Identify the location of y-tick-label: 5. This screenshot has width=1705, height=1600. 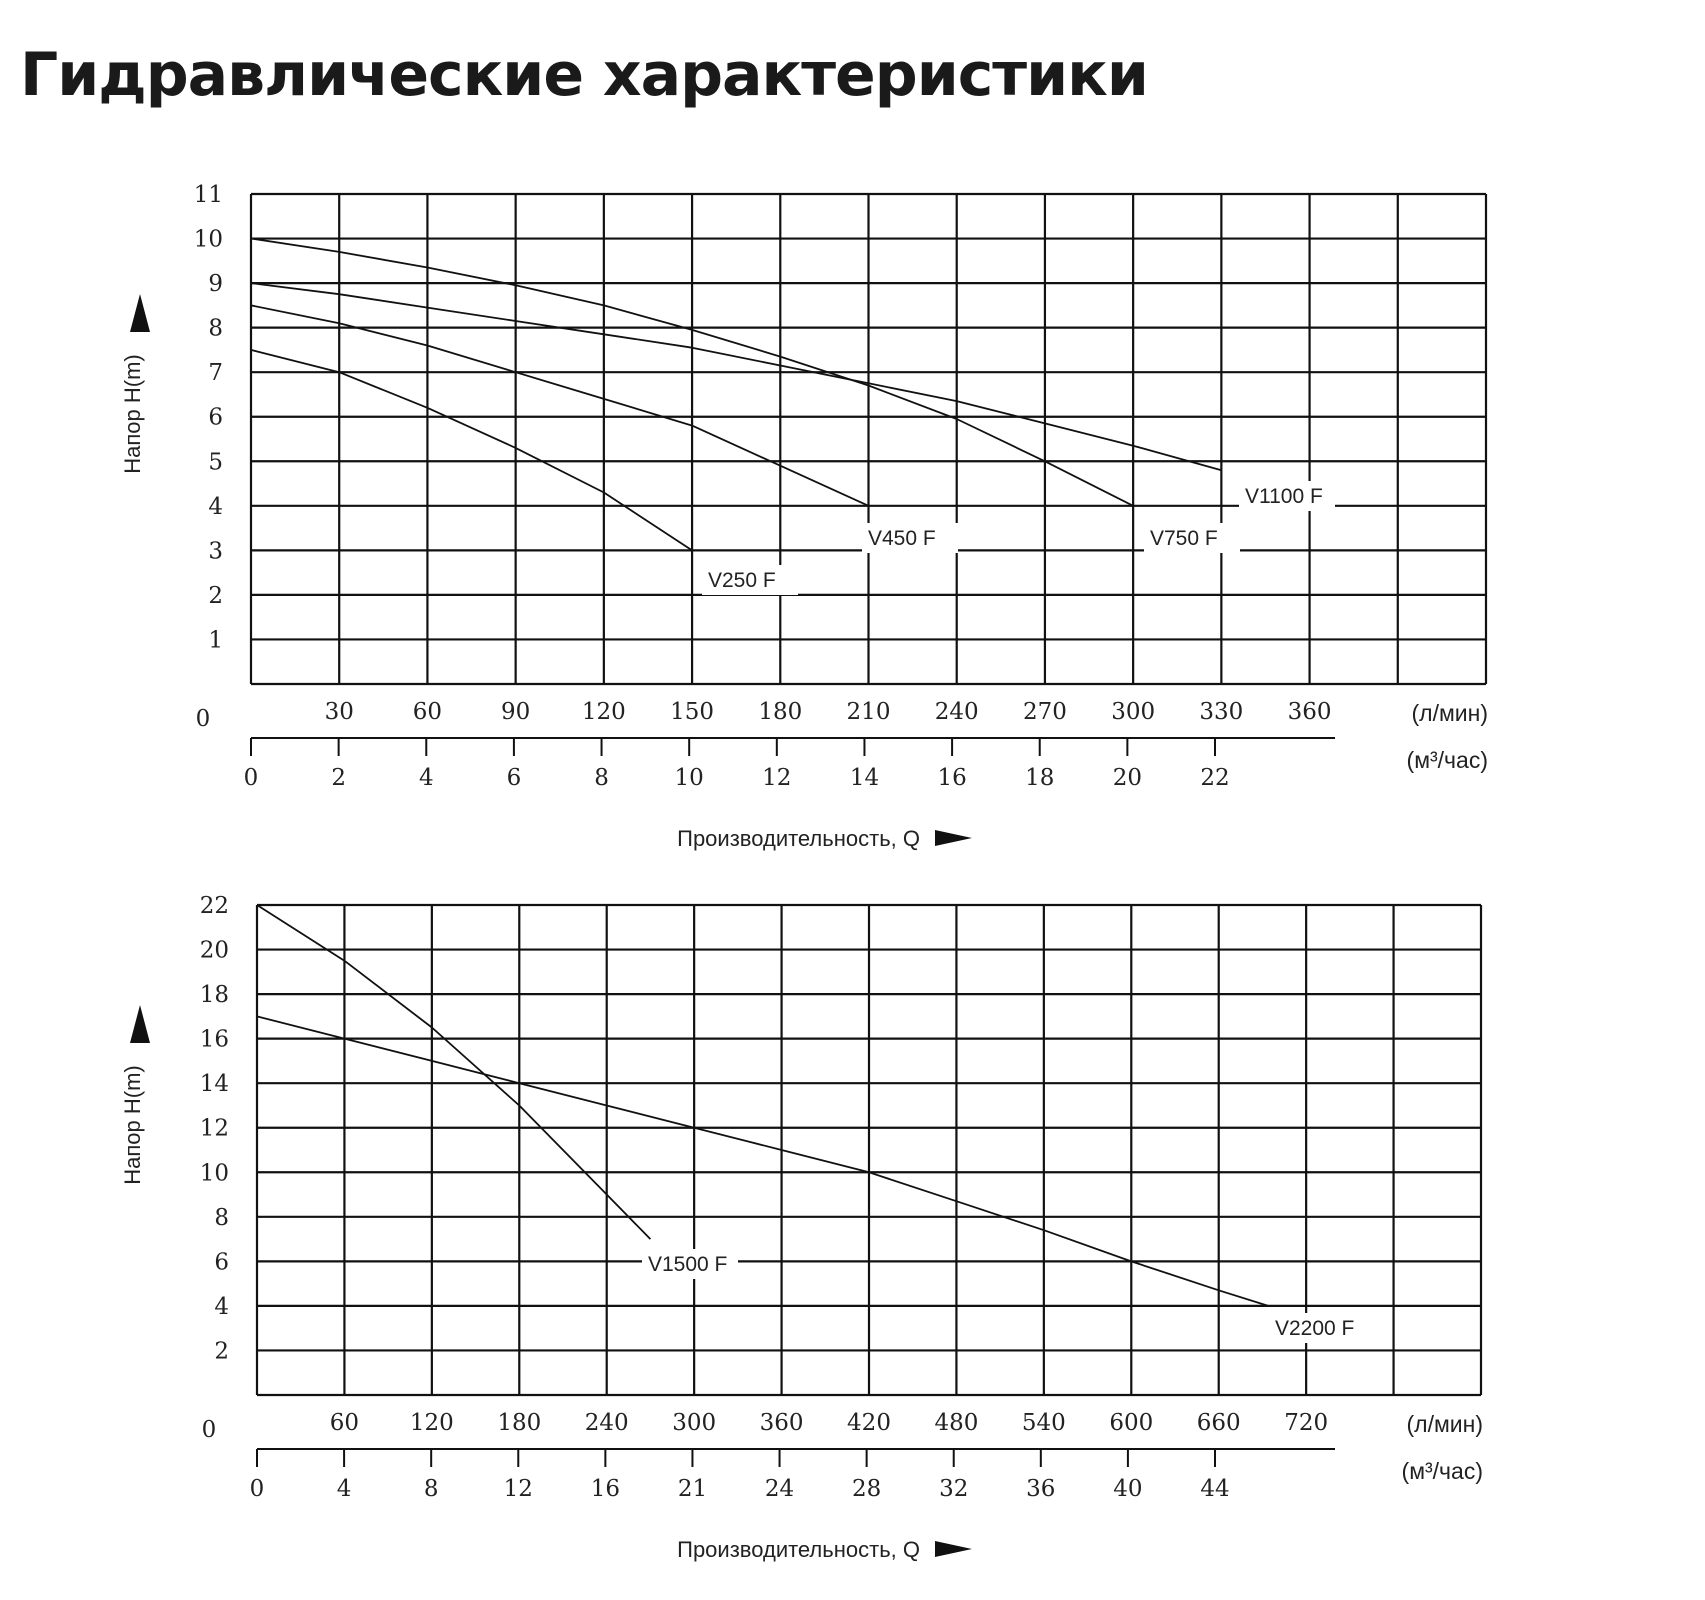
(215, 462).